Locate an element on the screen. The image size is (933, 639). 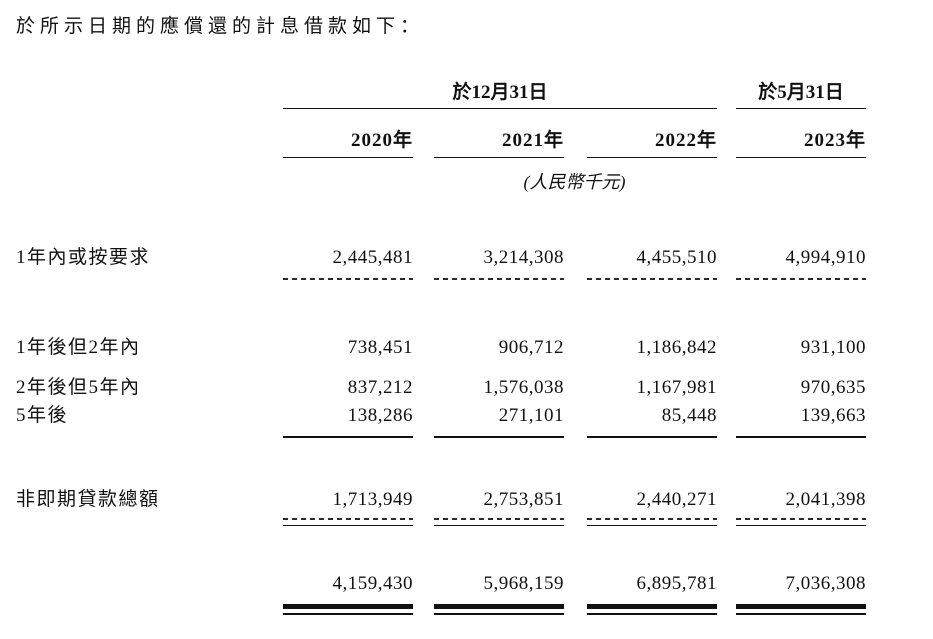
value-cell: 2,445,481 is located at coordinates (348, 262).